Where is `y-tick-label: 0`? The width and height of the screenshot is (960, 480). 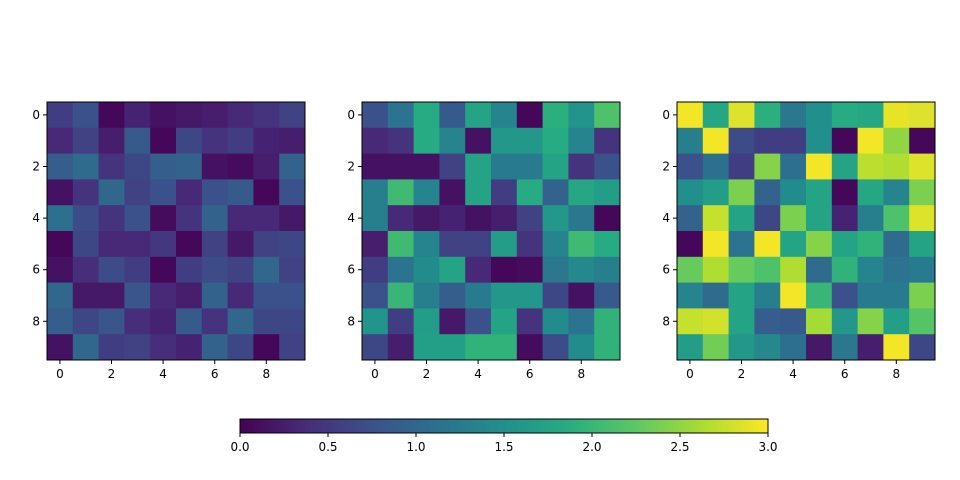 y-tick-label: 0 is located at coordinates (36, 115).